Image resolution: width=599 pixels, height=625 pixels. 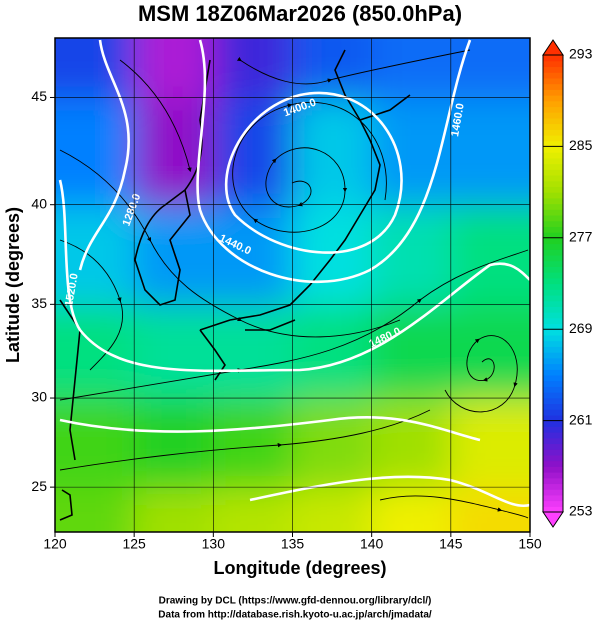 I want to click on contour-label: 1460.0, so click(x=458, y=119).